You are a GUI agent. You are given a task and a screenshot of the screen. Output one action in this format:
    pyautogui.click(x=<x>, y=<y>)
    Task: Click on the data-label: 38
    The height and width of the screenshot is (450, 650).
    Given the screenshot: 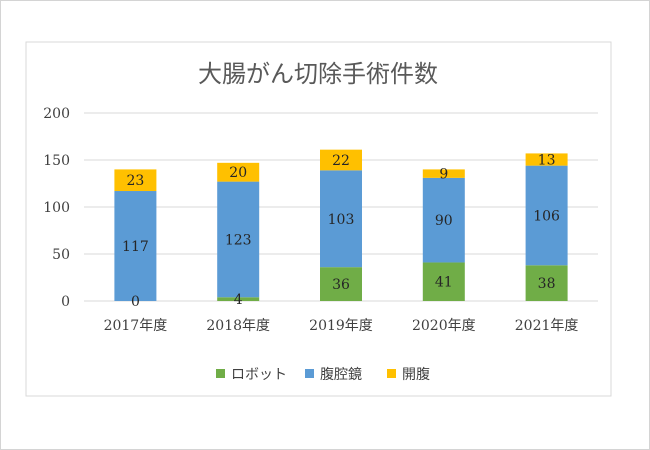 What is the action you would take?
    pyautogui.click(x=547, y=284)
    